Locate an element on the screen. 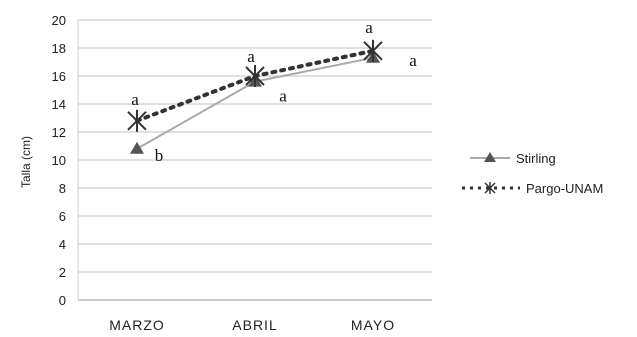  y-tick-label: 14 is located at coordinates (59, 104).